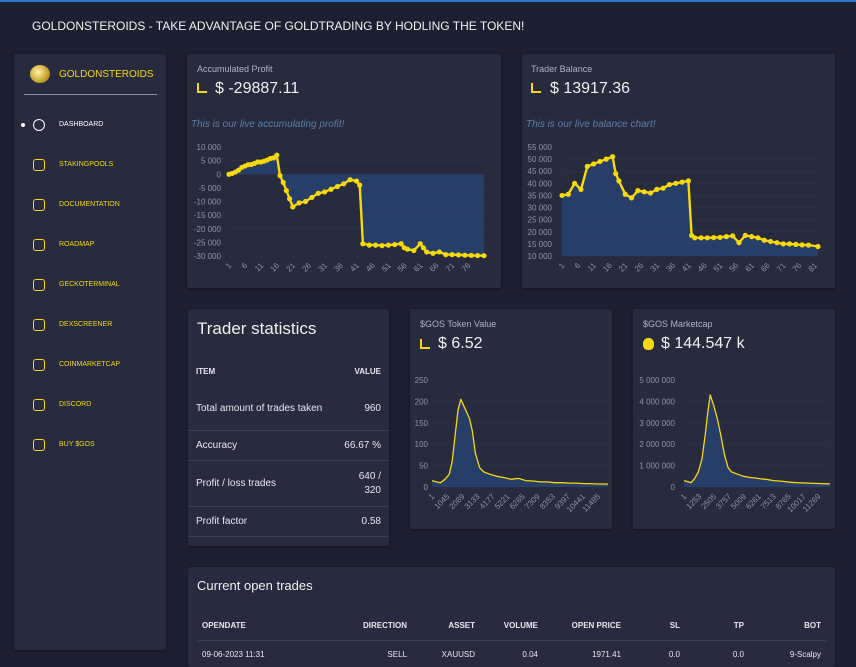 The width and height of the screenshot is (856, 667). What do you see at coordinates (81, 124) in the screenshot?
I see `nav-item: DASHBOARD` at bounding box center [81, 124].